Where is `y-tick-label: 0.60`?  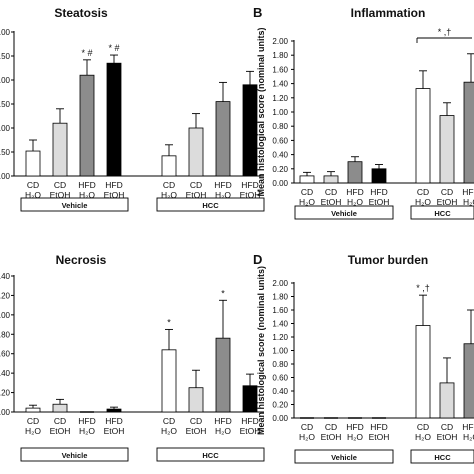
y-tick-label: 0.60 is located at coordinates (280, 140).